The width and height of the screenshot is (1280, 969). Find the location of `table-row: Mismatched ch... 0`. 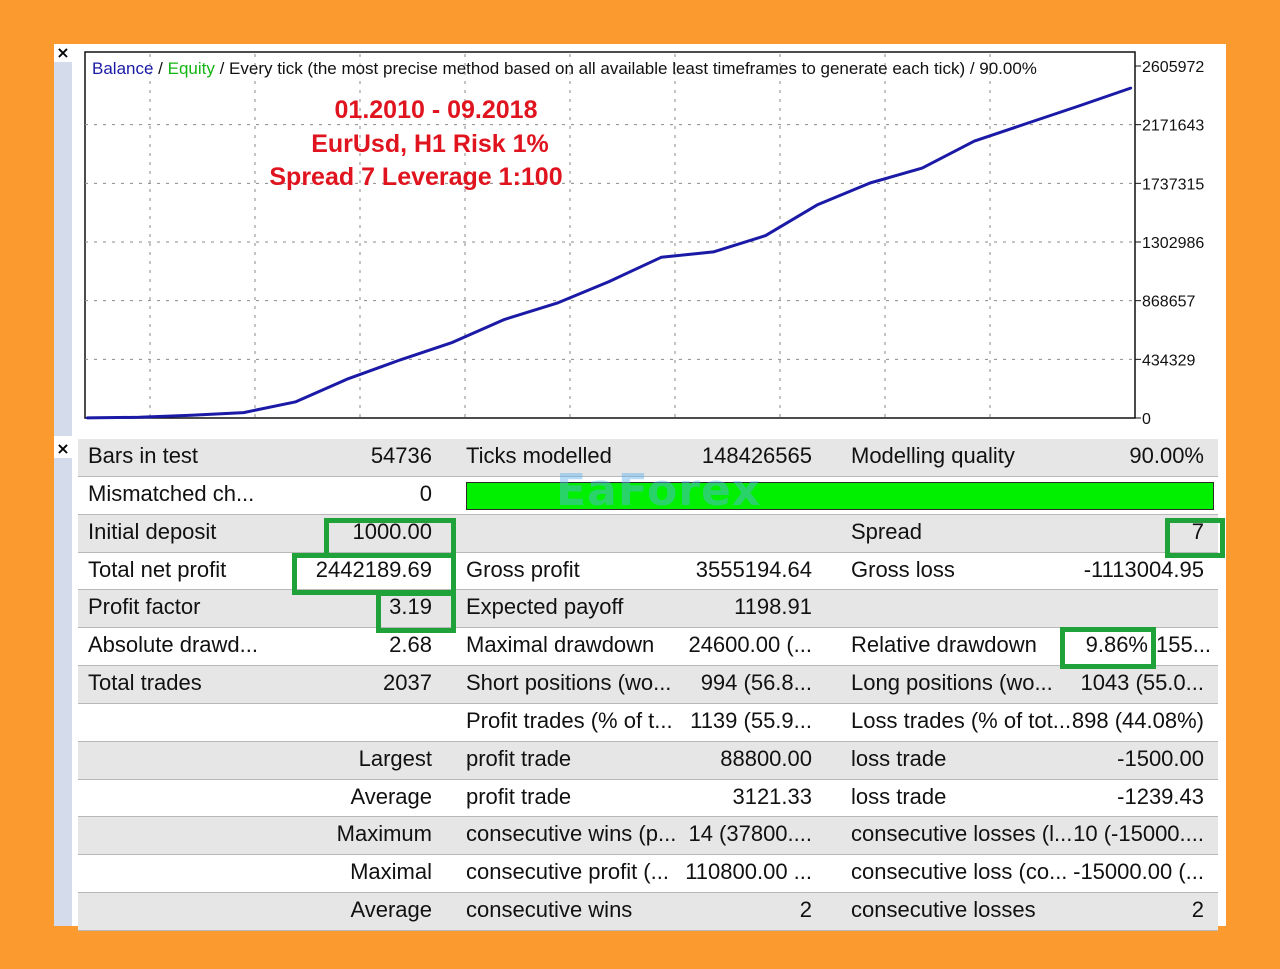

table-row: Mismatched ch... 0 is located at coordinates (648, 496).